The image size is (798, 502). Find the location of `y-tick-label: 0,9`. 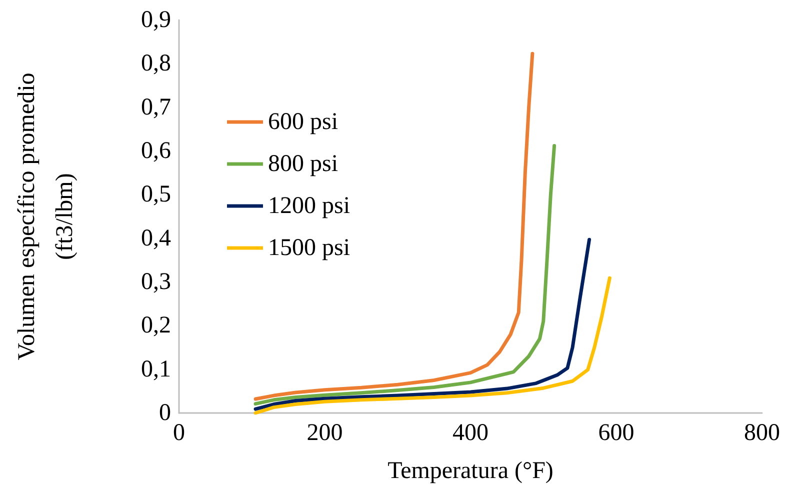

y-tick-label: 0,9 is located at coordinates (156, 20).